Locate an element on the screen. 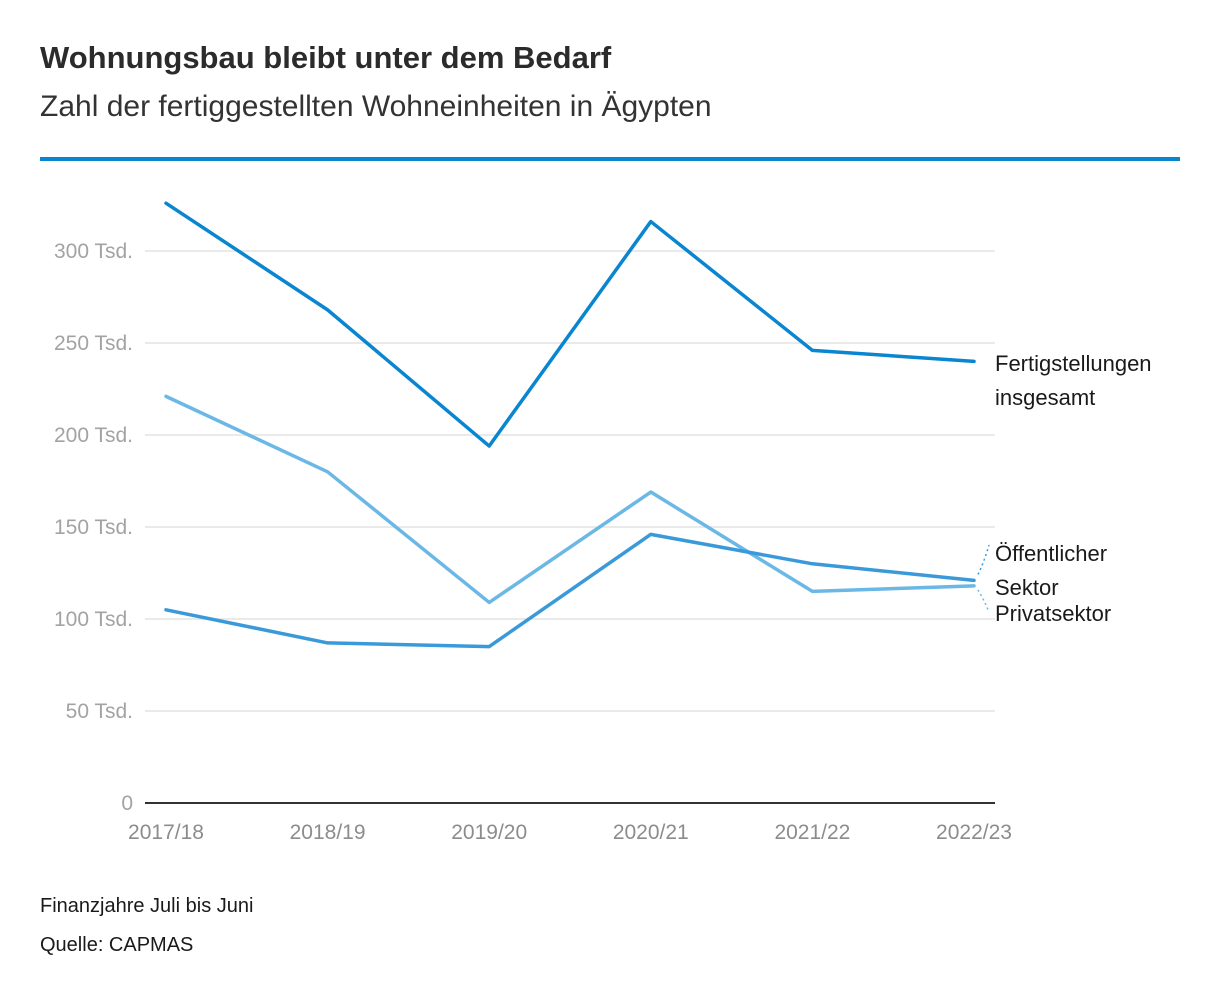 This screenshot has height=1004, width=1220. label-connectors is located at coordinates (983, 578).